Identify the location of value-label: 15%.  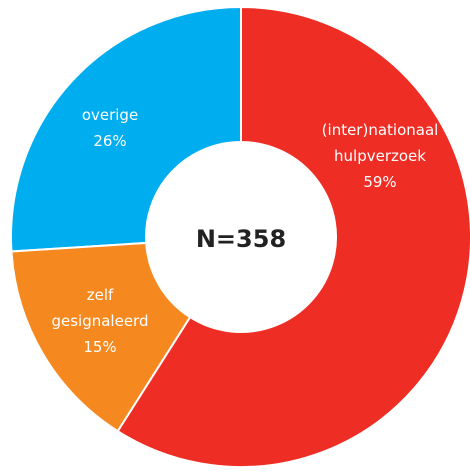
(99, 347).